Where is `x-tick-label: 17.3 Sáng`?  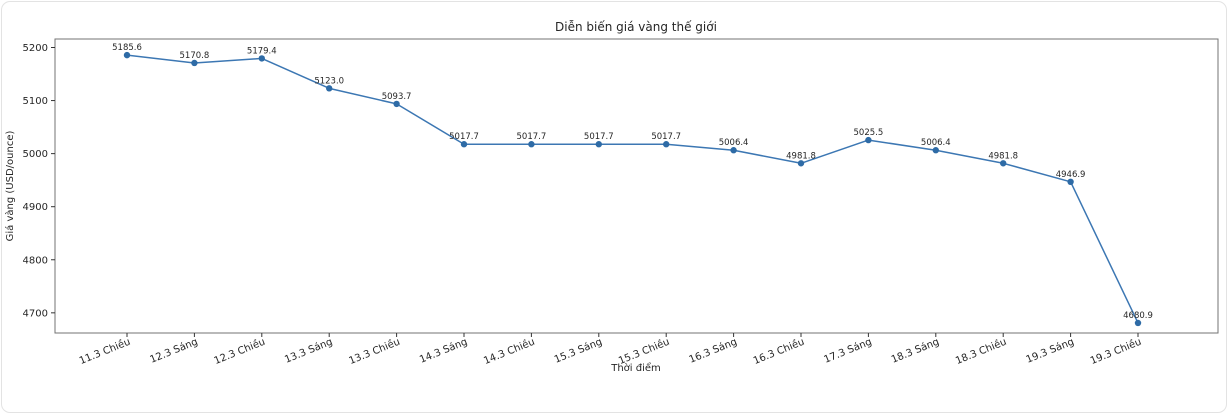
x-tick-label: 17.3 Sáng is located at coordinates (847, 351).